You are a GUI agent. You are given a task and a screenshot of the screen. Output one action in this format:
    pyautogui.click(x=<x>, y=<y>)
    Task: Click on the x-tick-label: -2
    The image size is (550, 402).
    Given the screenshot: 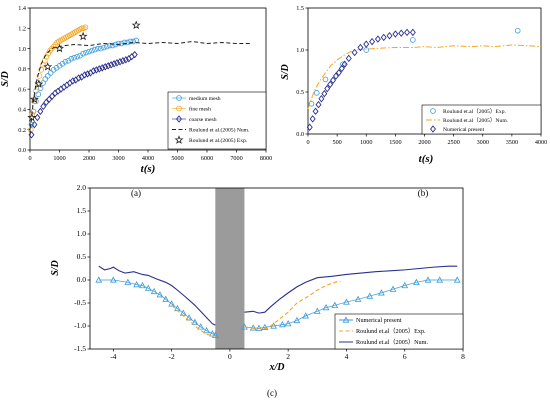 What is the action you would take?
    pyautogui.click(x=171, y=356)
    